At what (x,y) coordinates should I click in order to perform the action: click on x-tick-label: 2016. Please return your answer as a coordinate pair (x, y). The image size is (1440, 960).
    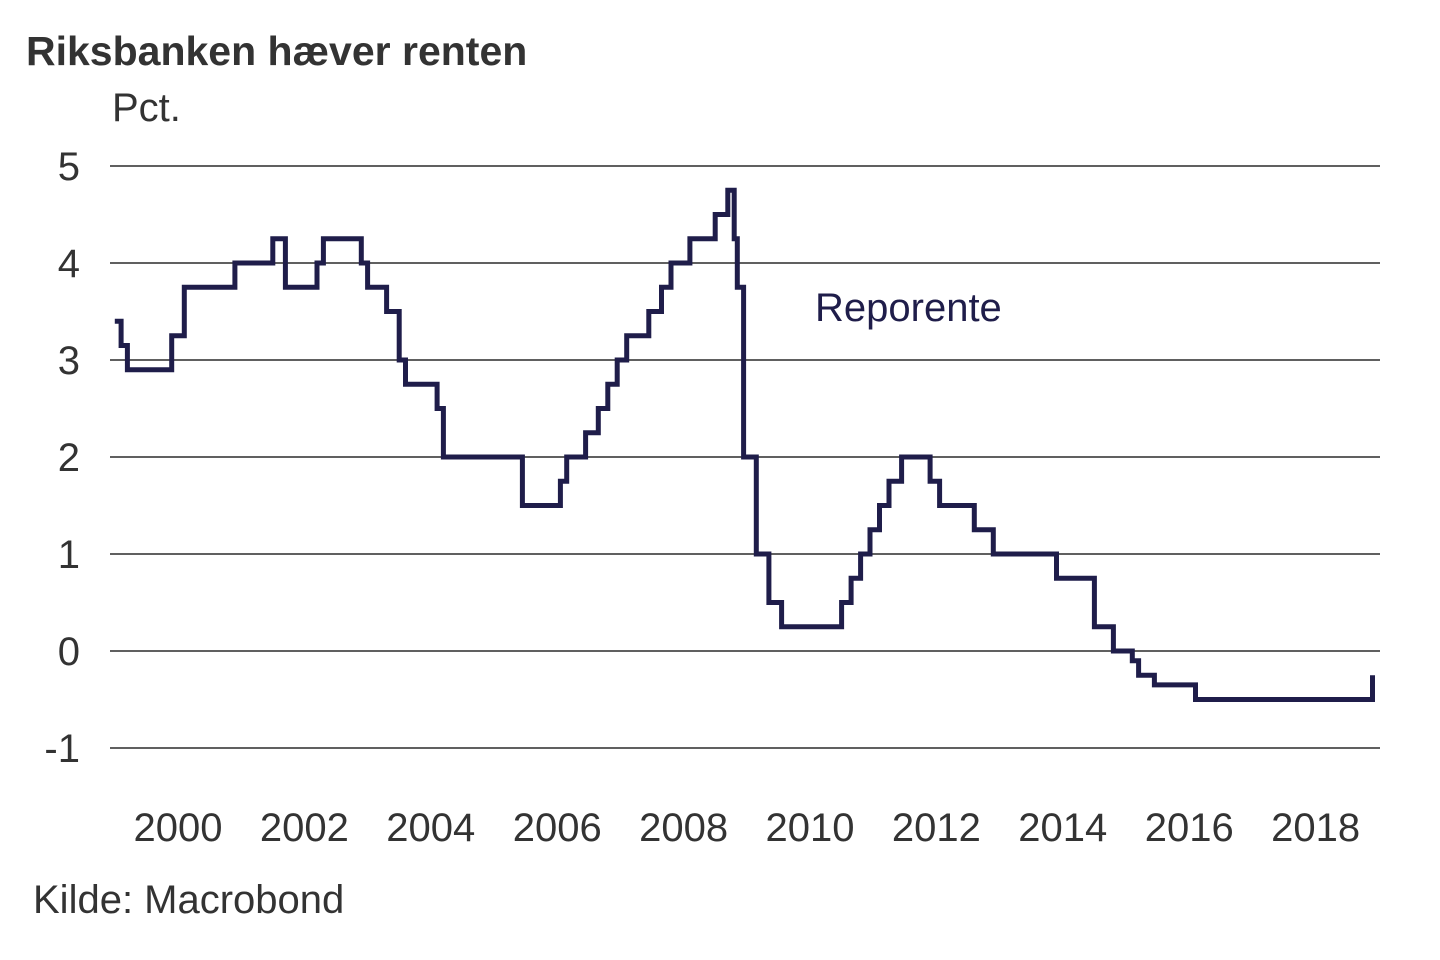
    Looking at the image, I should click on (1189, 828).